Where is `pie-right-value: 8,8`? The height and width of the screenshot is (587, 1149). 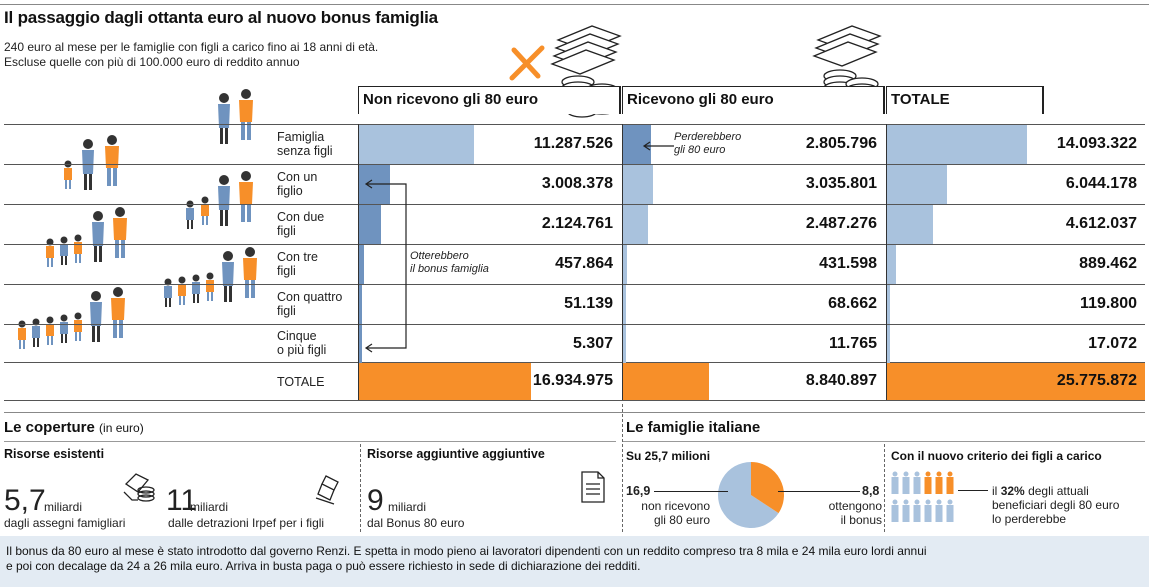 pie-right-value: 8,8 is located at coordinates (871, 491).